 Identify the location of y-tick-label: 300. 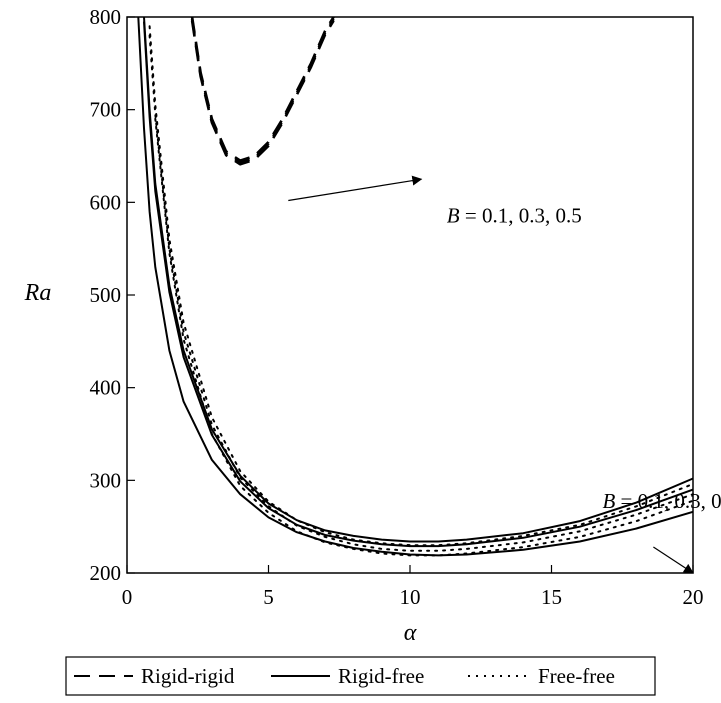
(106, 480).